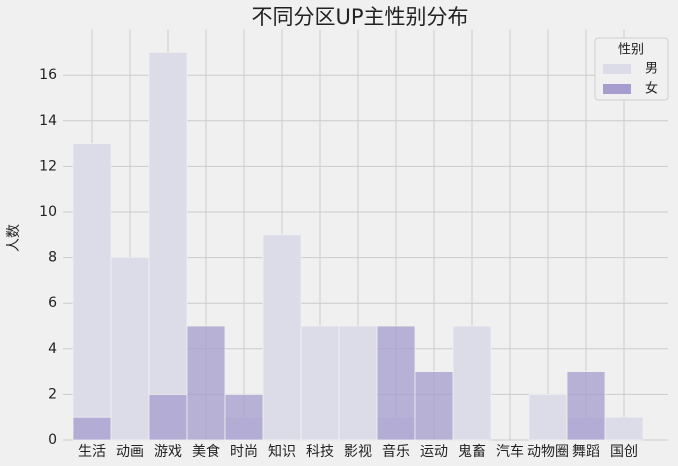 Image resolution: width=678 pixels, height=466 pixels. I want to click on x-tick-label: 运动, so click(434, 452).